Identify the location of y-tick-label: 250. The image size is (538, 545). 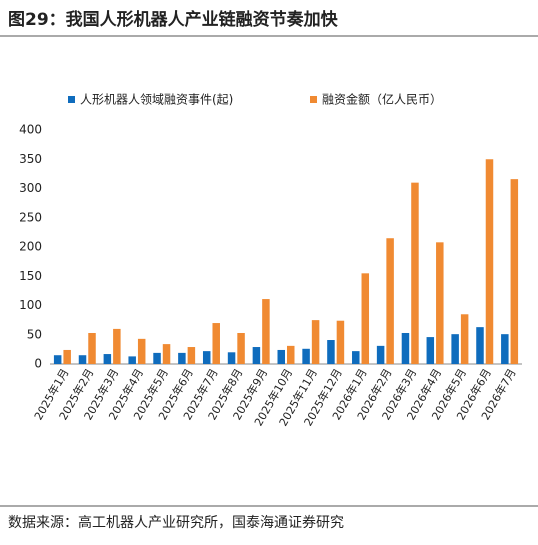
(30, 217).